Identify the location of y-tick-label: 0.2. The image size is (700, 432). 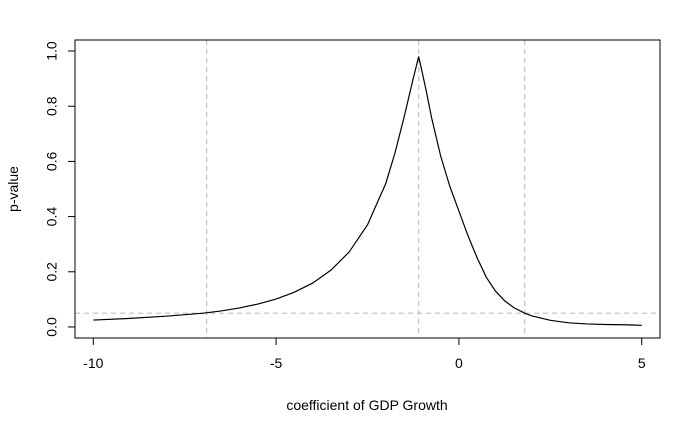
(52, 272).